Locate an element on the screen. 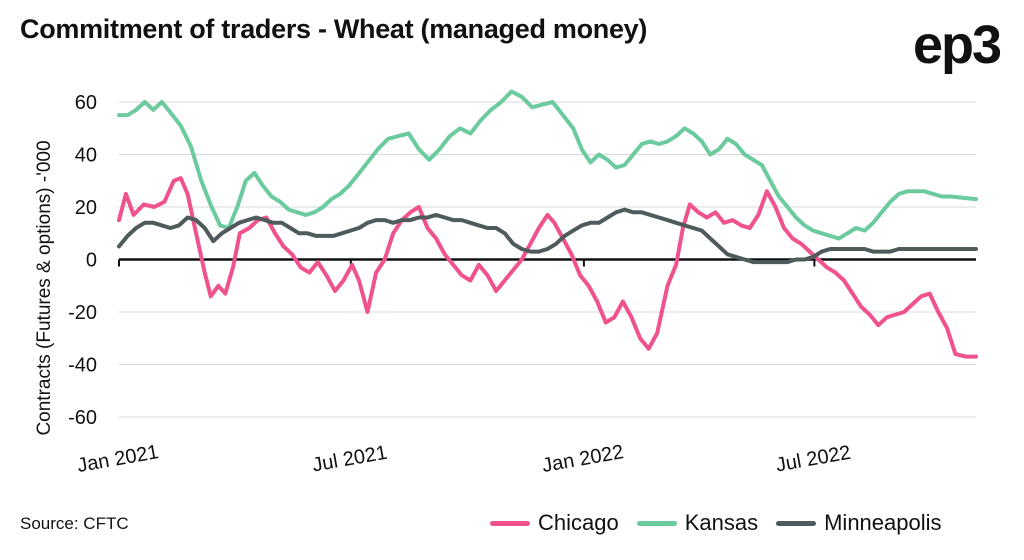 The width and height of the screenshot is (1024, 560). y-tick-labels: 60 40 20 0 -20 -40 -60 is located at coordinates (82, 260).